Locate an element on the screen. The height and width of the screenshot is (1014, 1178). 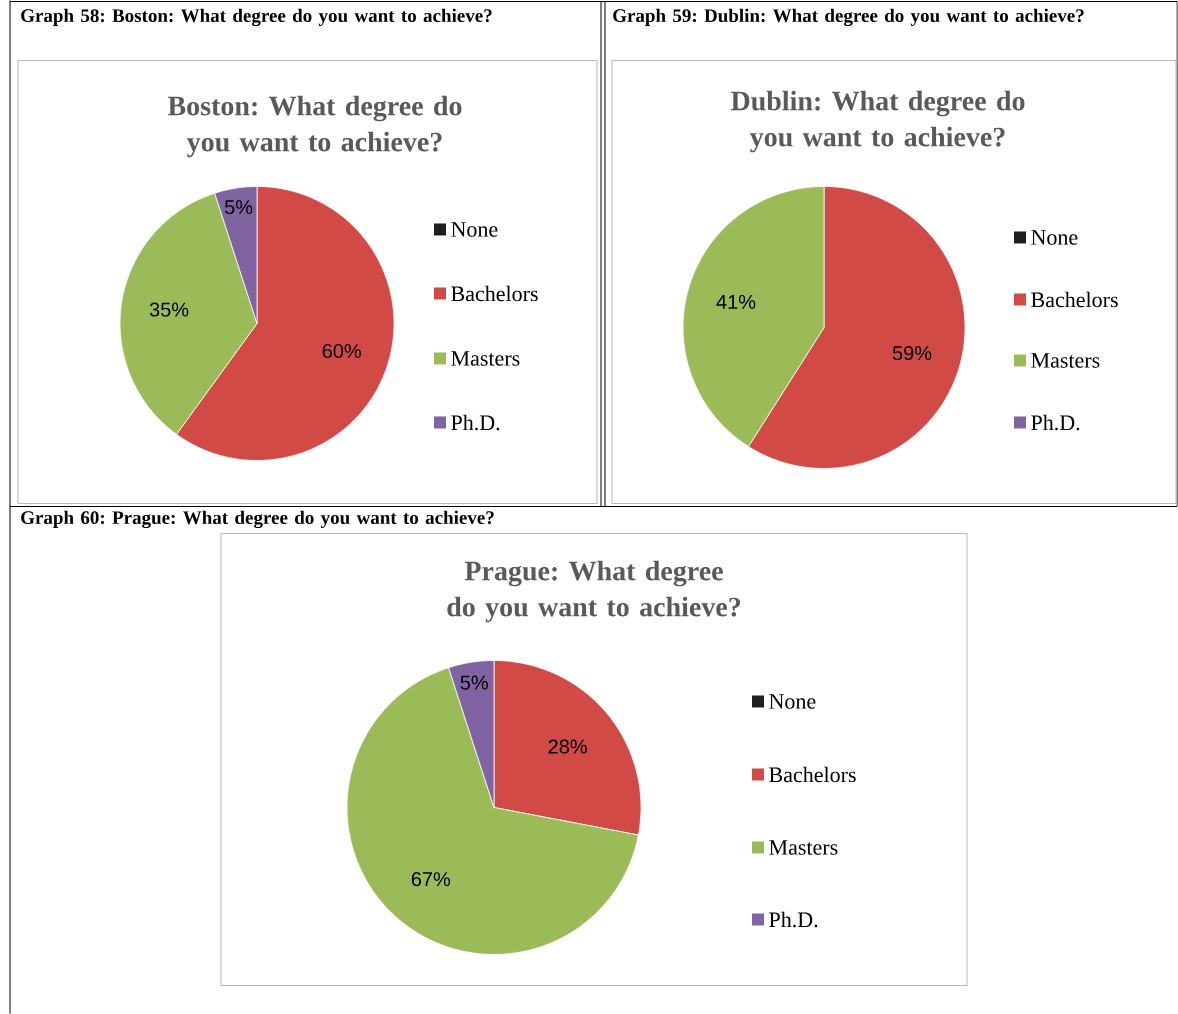
data-label: 67% is located at coordinates (431, 879).